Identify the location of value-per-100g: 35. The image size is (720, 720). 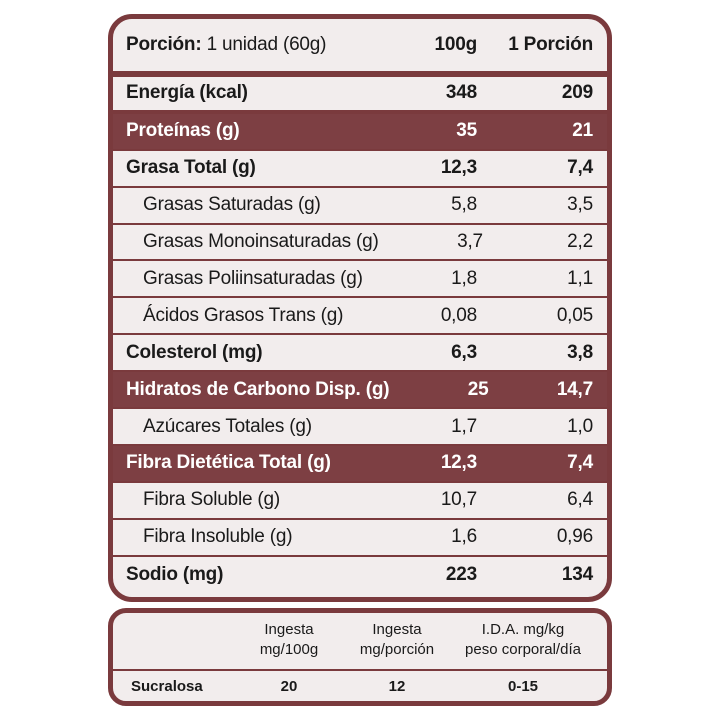
(466, 131).